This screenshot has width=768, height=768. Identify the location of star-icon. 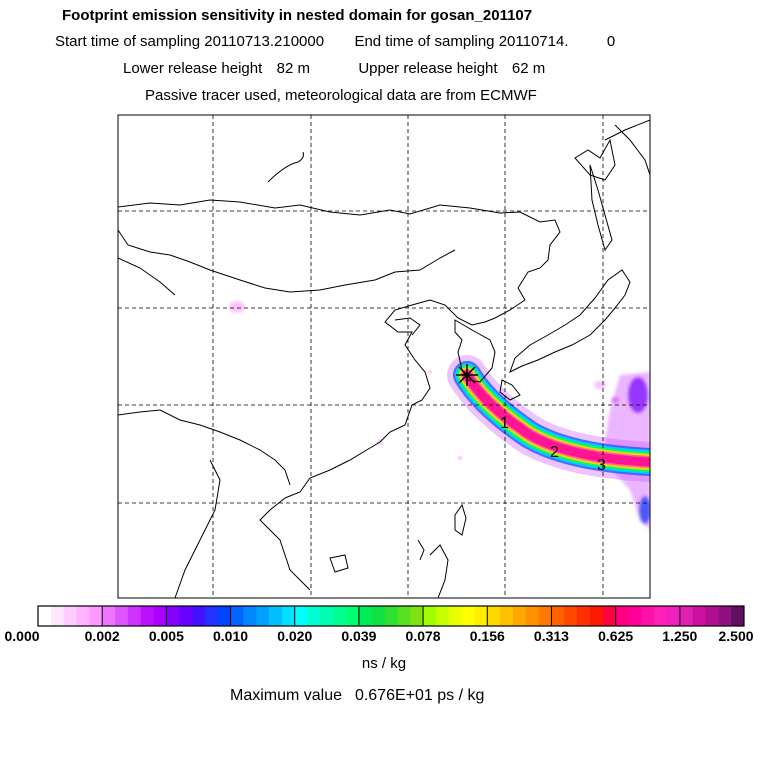
(467, 375).